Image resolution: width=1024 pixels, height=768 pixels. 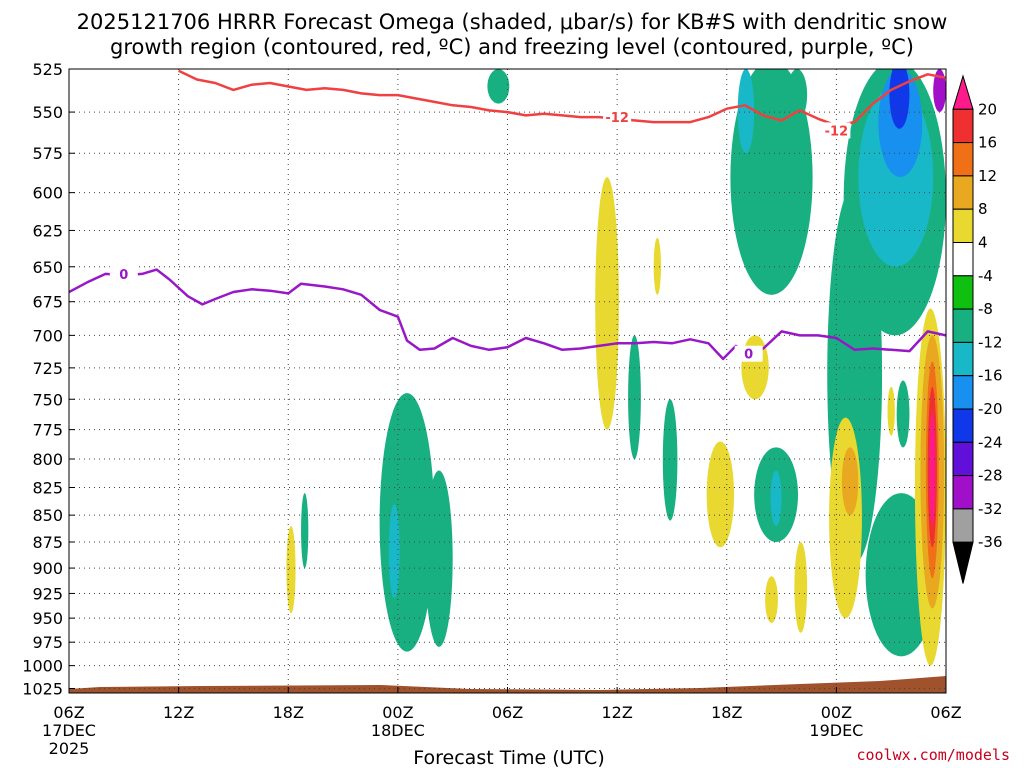 What do you see at coordinates (47, 368) in the screenshot?
I see `y-tick-label-725: 725` at bounding box center [47, 368].